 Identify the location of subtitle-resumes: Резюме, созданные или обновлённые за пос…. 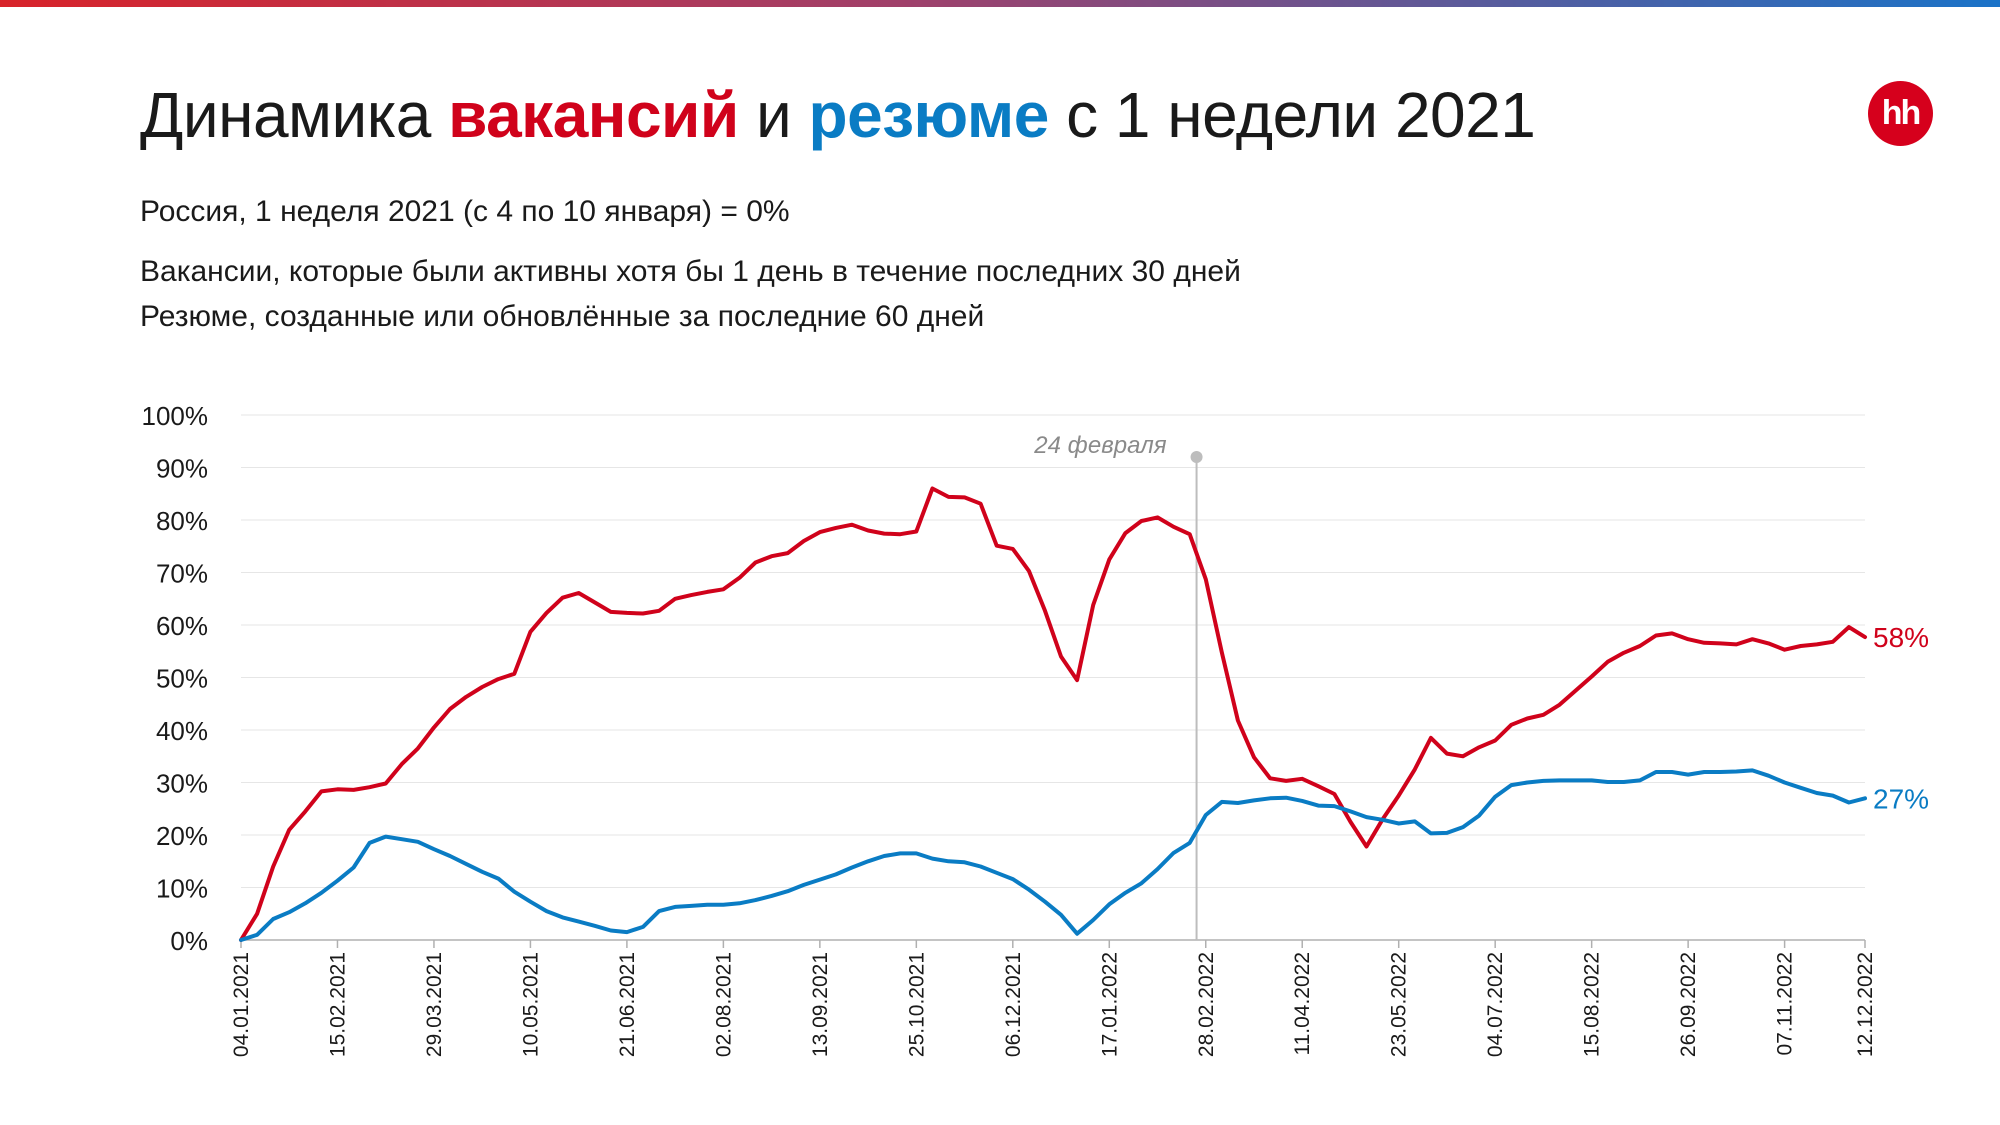
(562, 316).